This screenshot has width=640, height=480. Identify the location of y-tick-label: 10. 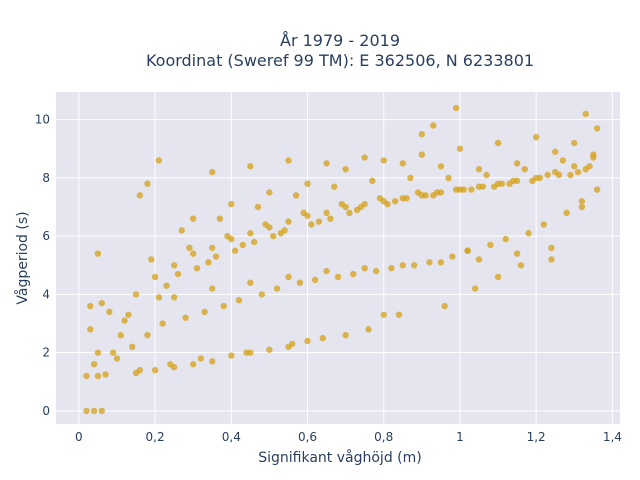
(42, 120).